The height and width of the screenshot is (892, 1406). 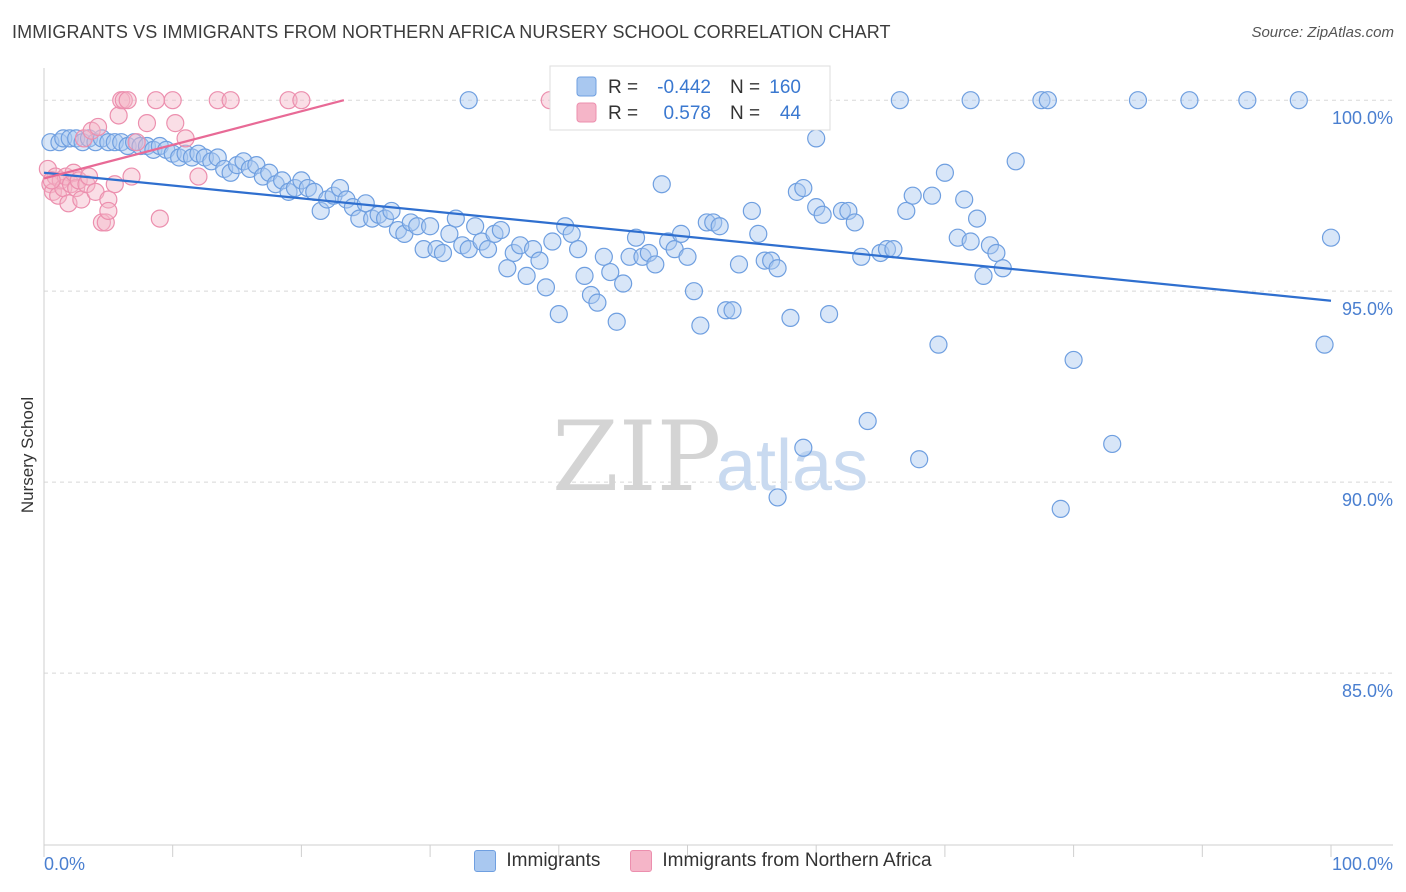 I want to click on series-northern-africa, so click(x=298, y=161).